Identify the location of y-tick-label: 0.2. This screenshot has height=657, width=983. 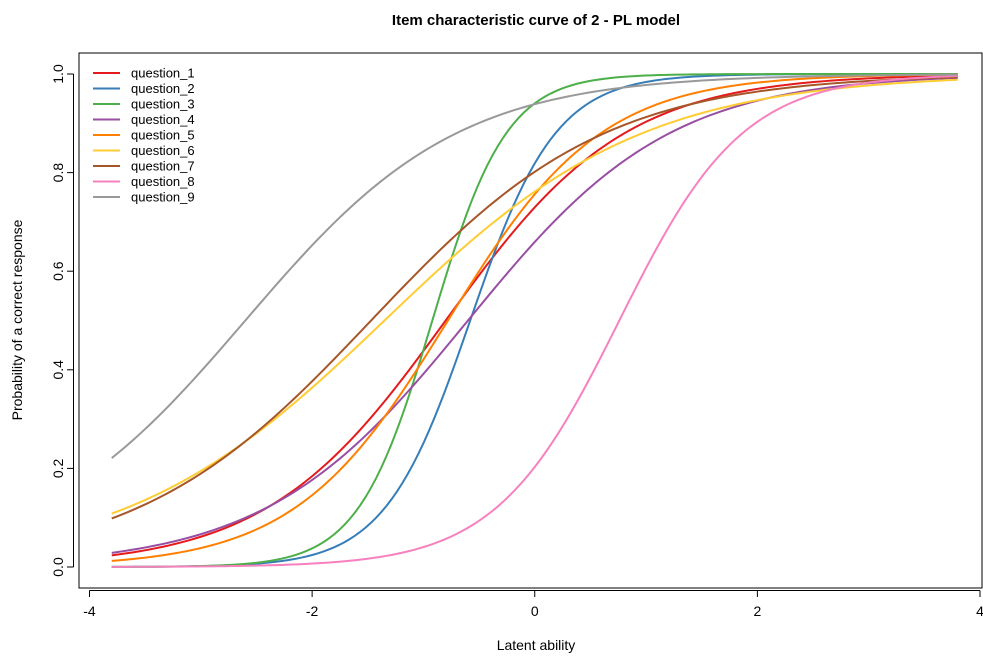
(58, 468).